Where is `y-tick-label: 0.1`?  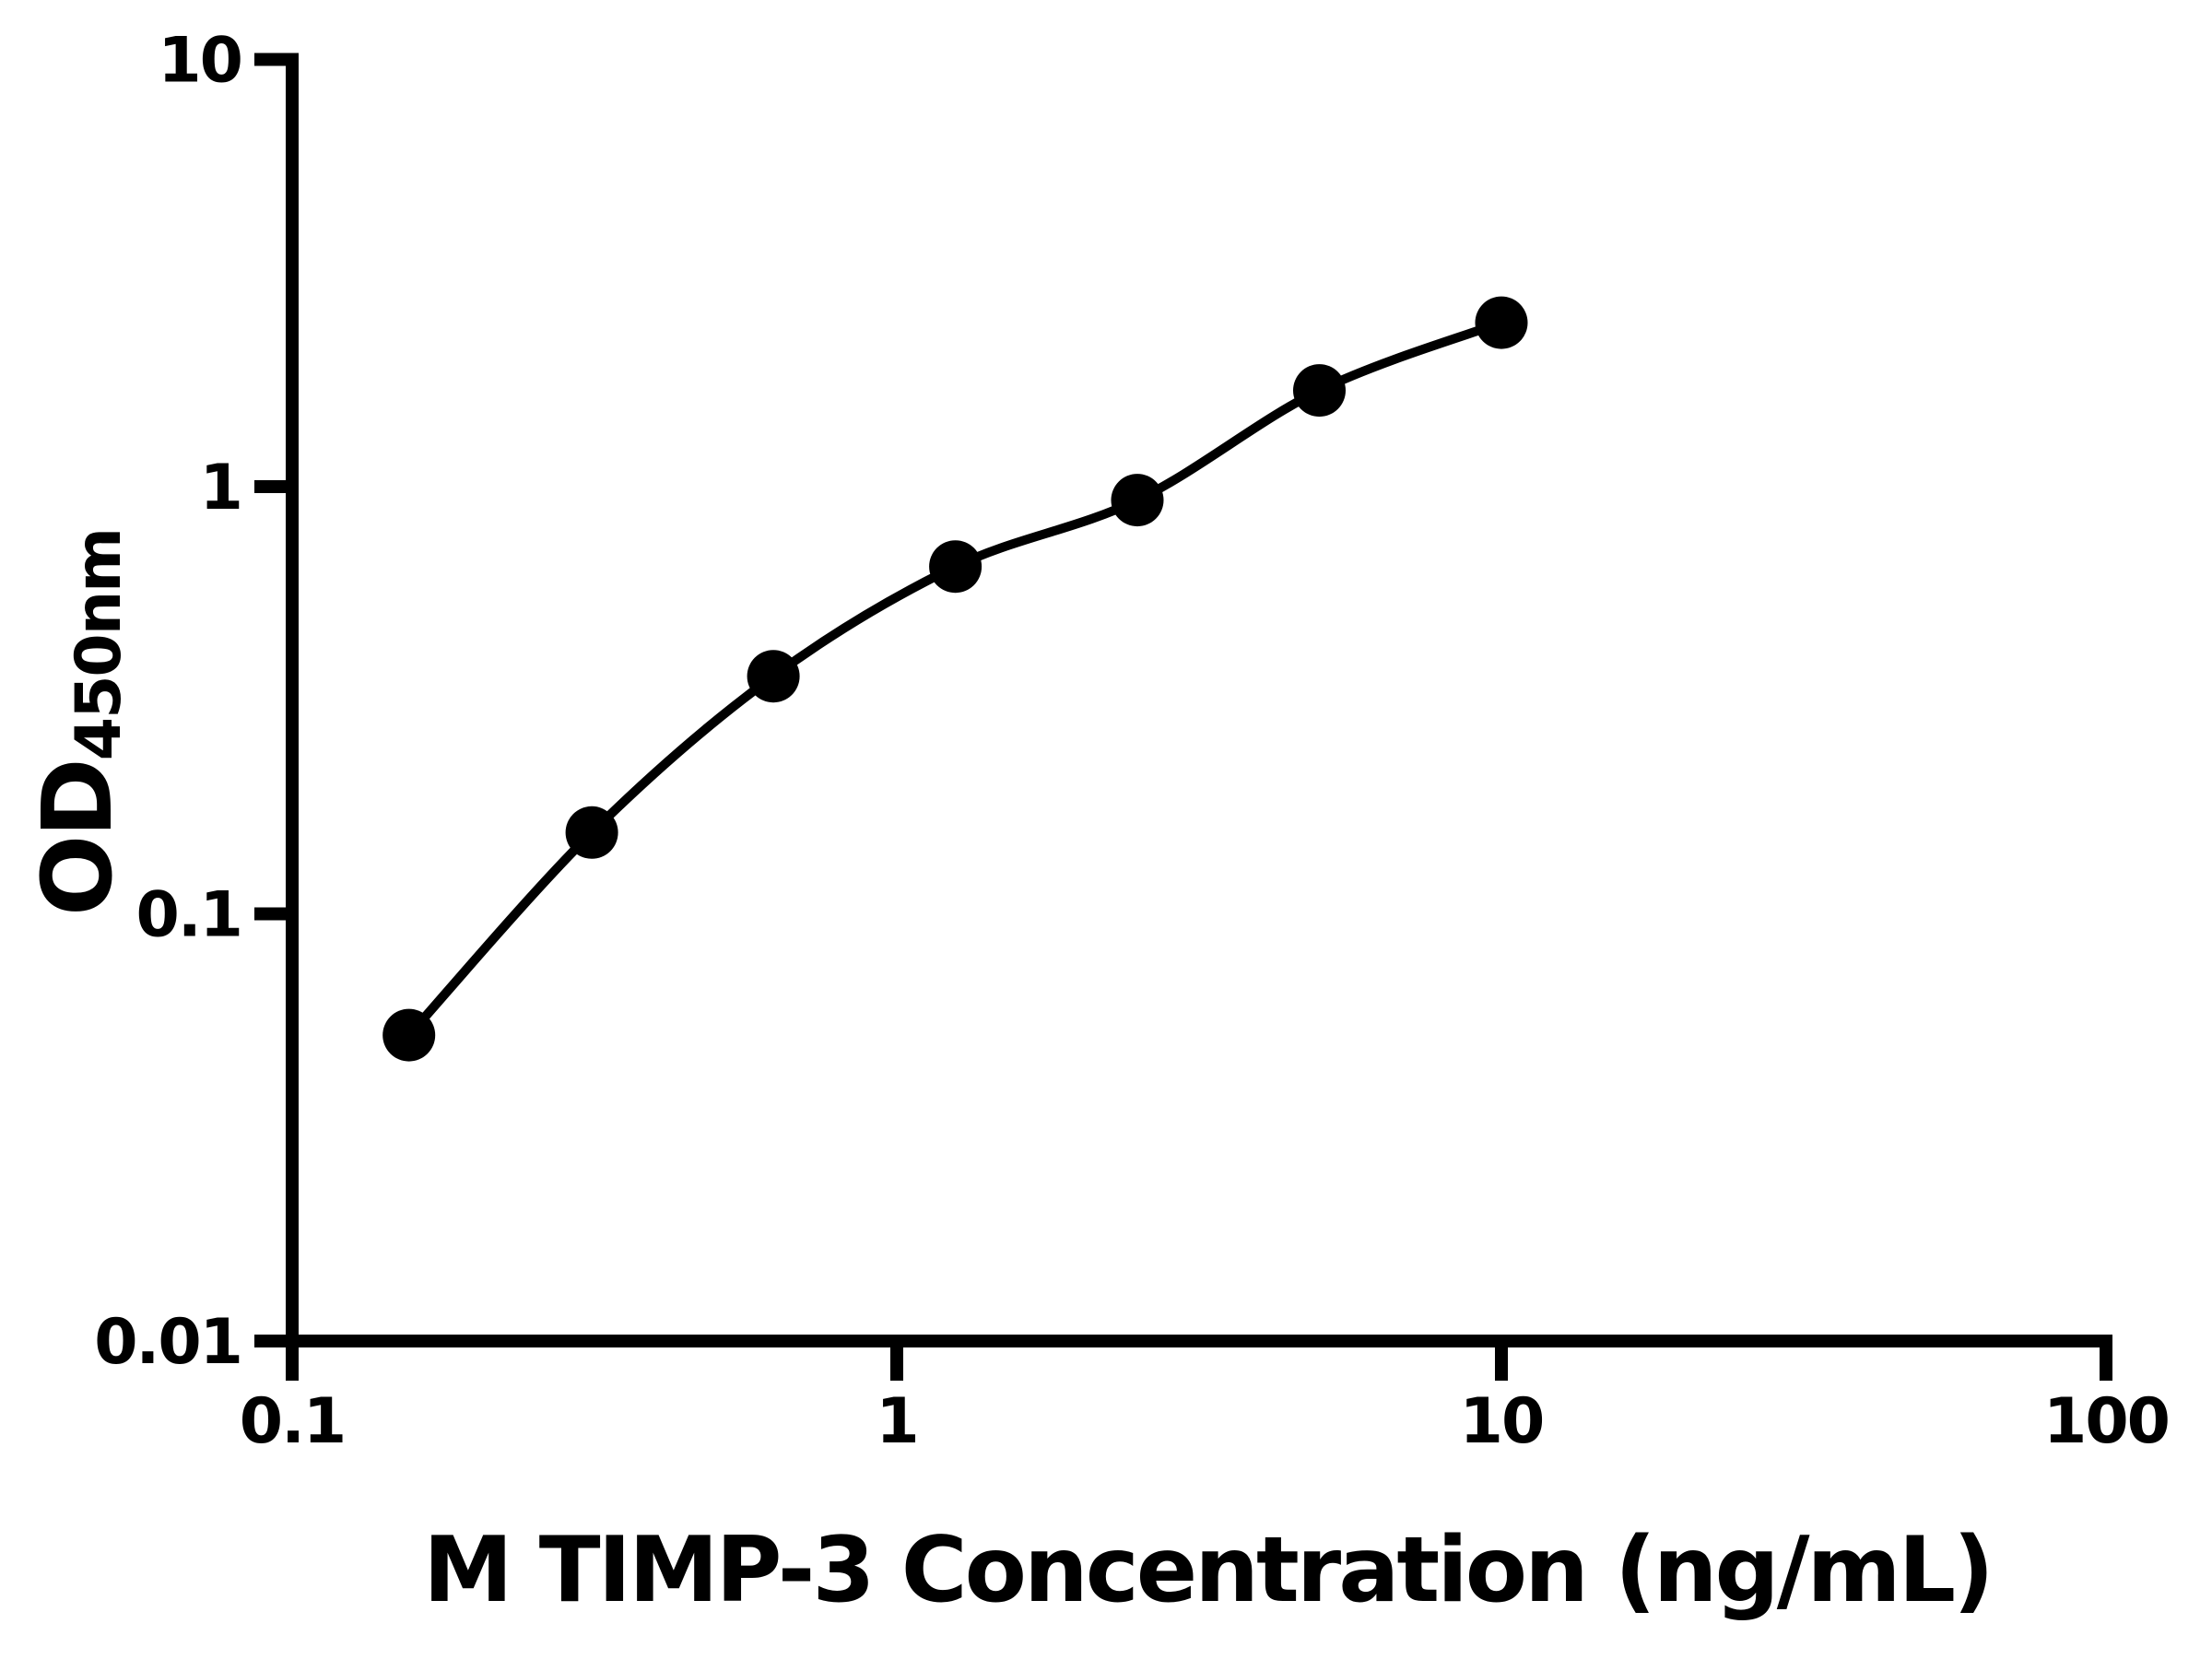
y-tick-label: 0.1 is located at coordinates (188, 915).